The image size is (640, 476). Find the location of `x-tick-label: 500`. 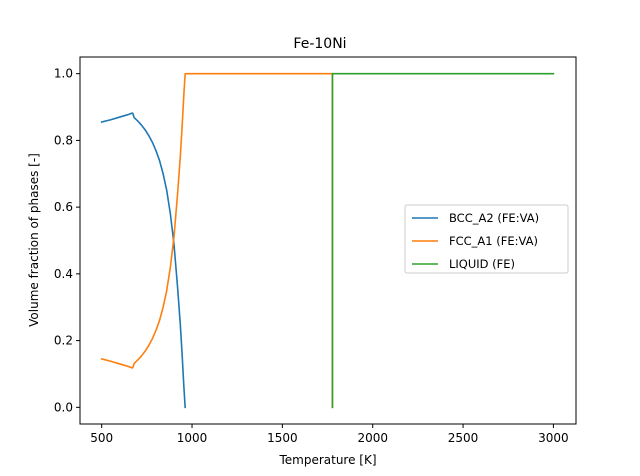

x-tick-label: 500 is located at coordinates (101, 438).